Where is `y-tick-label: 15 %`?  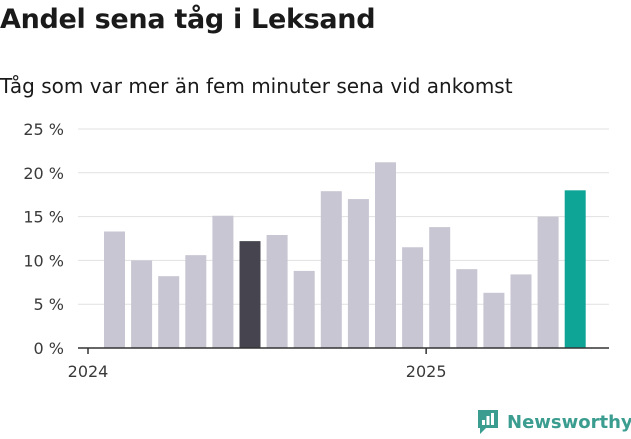 y-tick-label: 15 % is located at coordinates (43, 217).